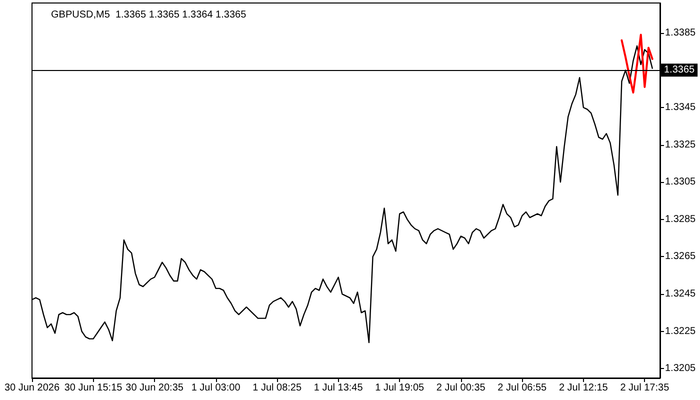 This screenshot has height=400, width=700. What do you see at coordinates (680, 32) in the screenshot?
I see `y-tick-label: 1.3385` at bounding box center [680, 32].